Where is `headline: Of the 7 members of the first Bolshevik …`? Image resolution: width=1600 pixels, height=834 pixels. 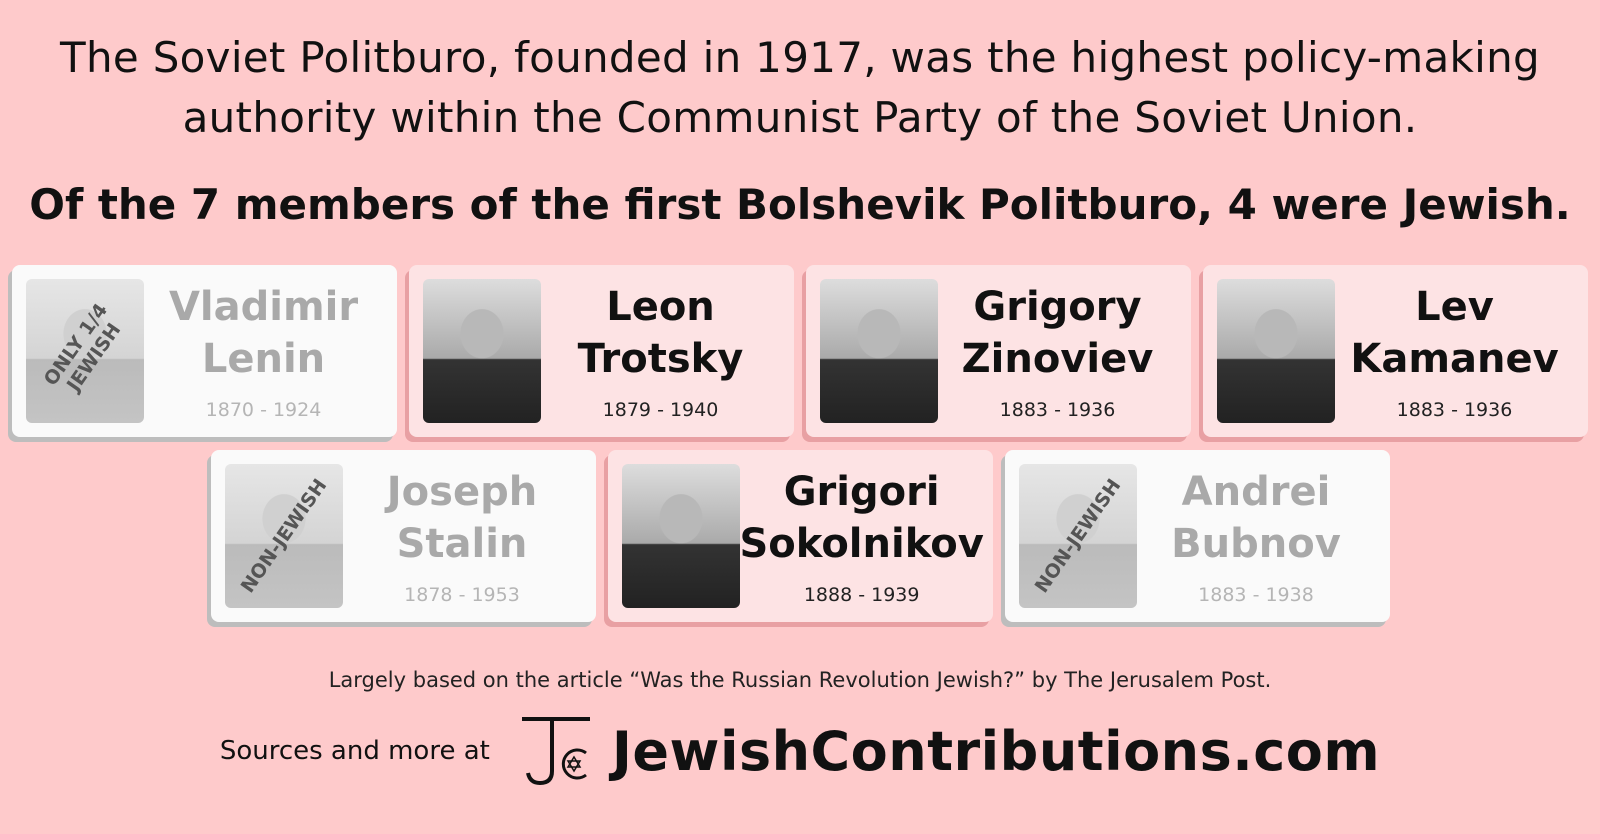
headline: Of the 7 members of the first Bolshevik … is located at coordinates (800, 204).